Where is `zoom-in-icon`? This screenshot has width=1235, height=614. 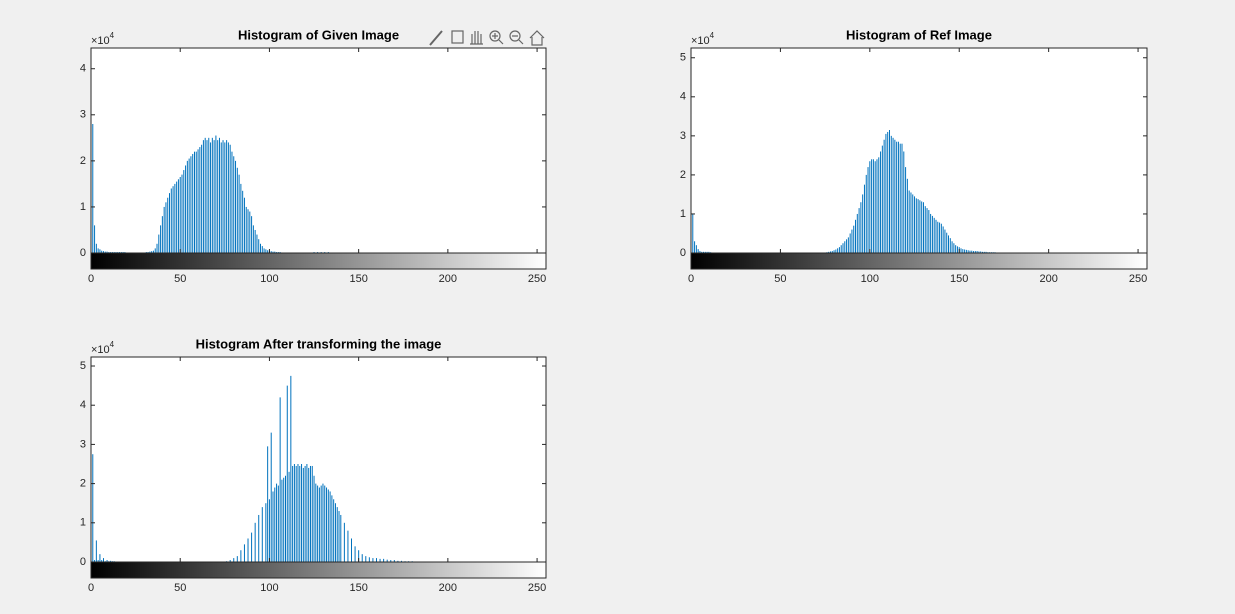 zoom-in-icon is located at coordinates (495, 36).